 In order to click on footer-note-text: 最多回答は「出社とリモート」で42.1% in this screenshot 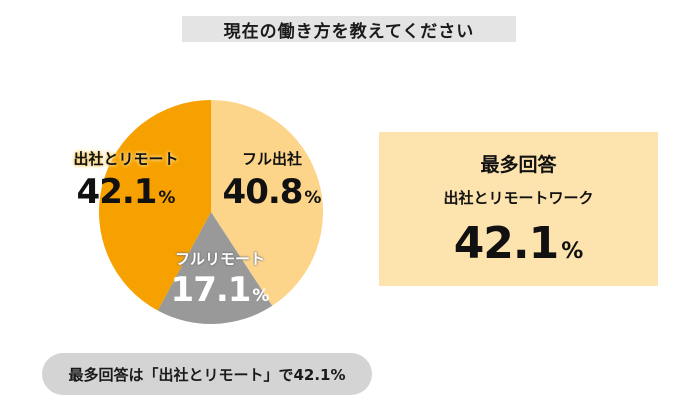, I will do `click(207, 374)`.